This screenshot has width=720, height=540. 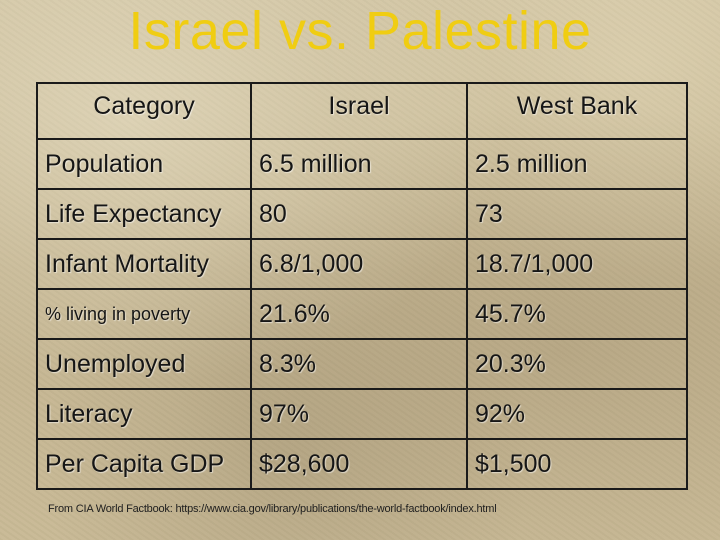 What do you see at coordinates (359, 314) in the screenshot?
I see `israel-value: 21.6%` at bounding box center [359, 314].